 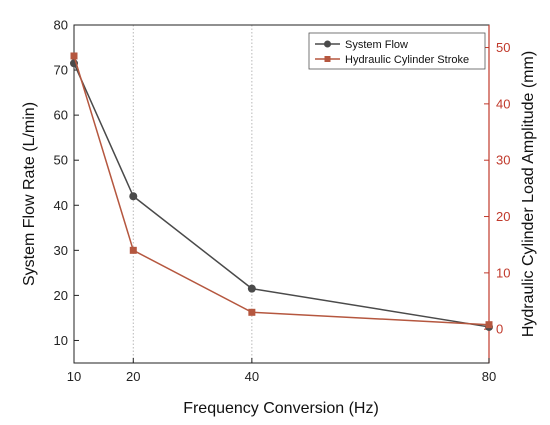 What do you see at coordinates (503, 216) in the screenshot?
I see `right-tick-label: 20` at bounding box center [503, 216].